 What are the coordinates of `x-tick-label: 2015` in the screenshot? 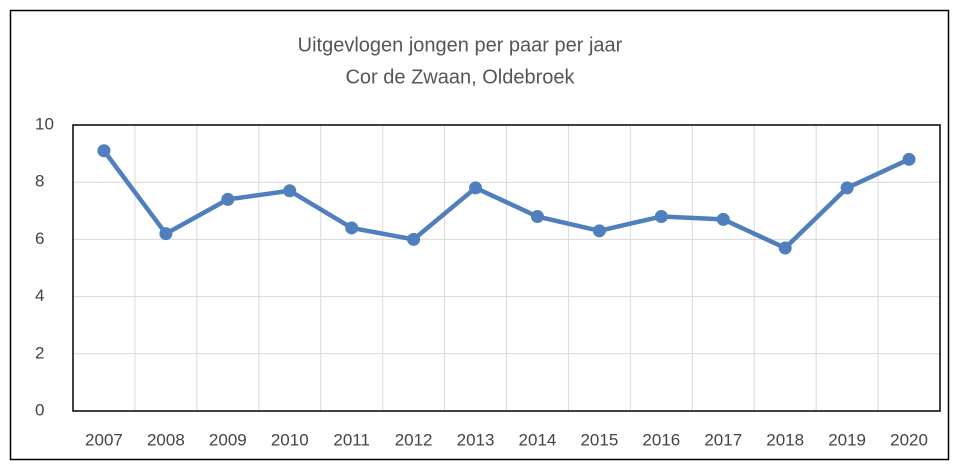 It's located at (599, 439).